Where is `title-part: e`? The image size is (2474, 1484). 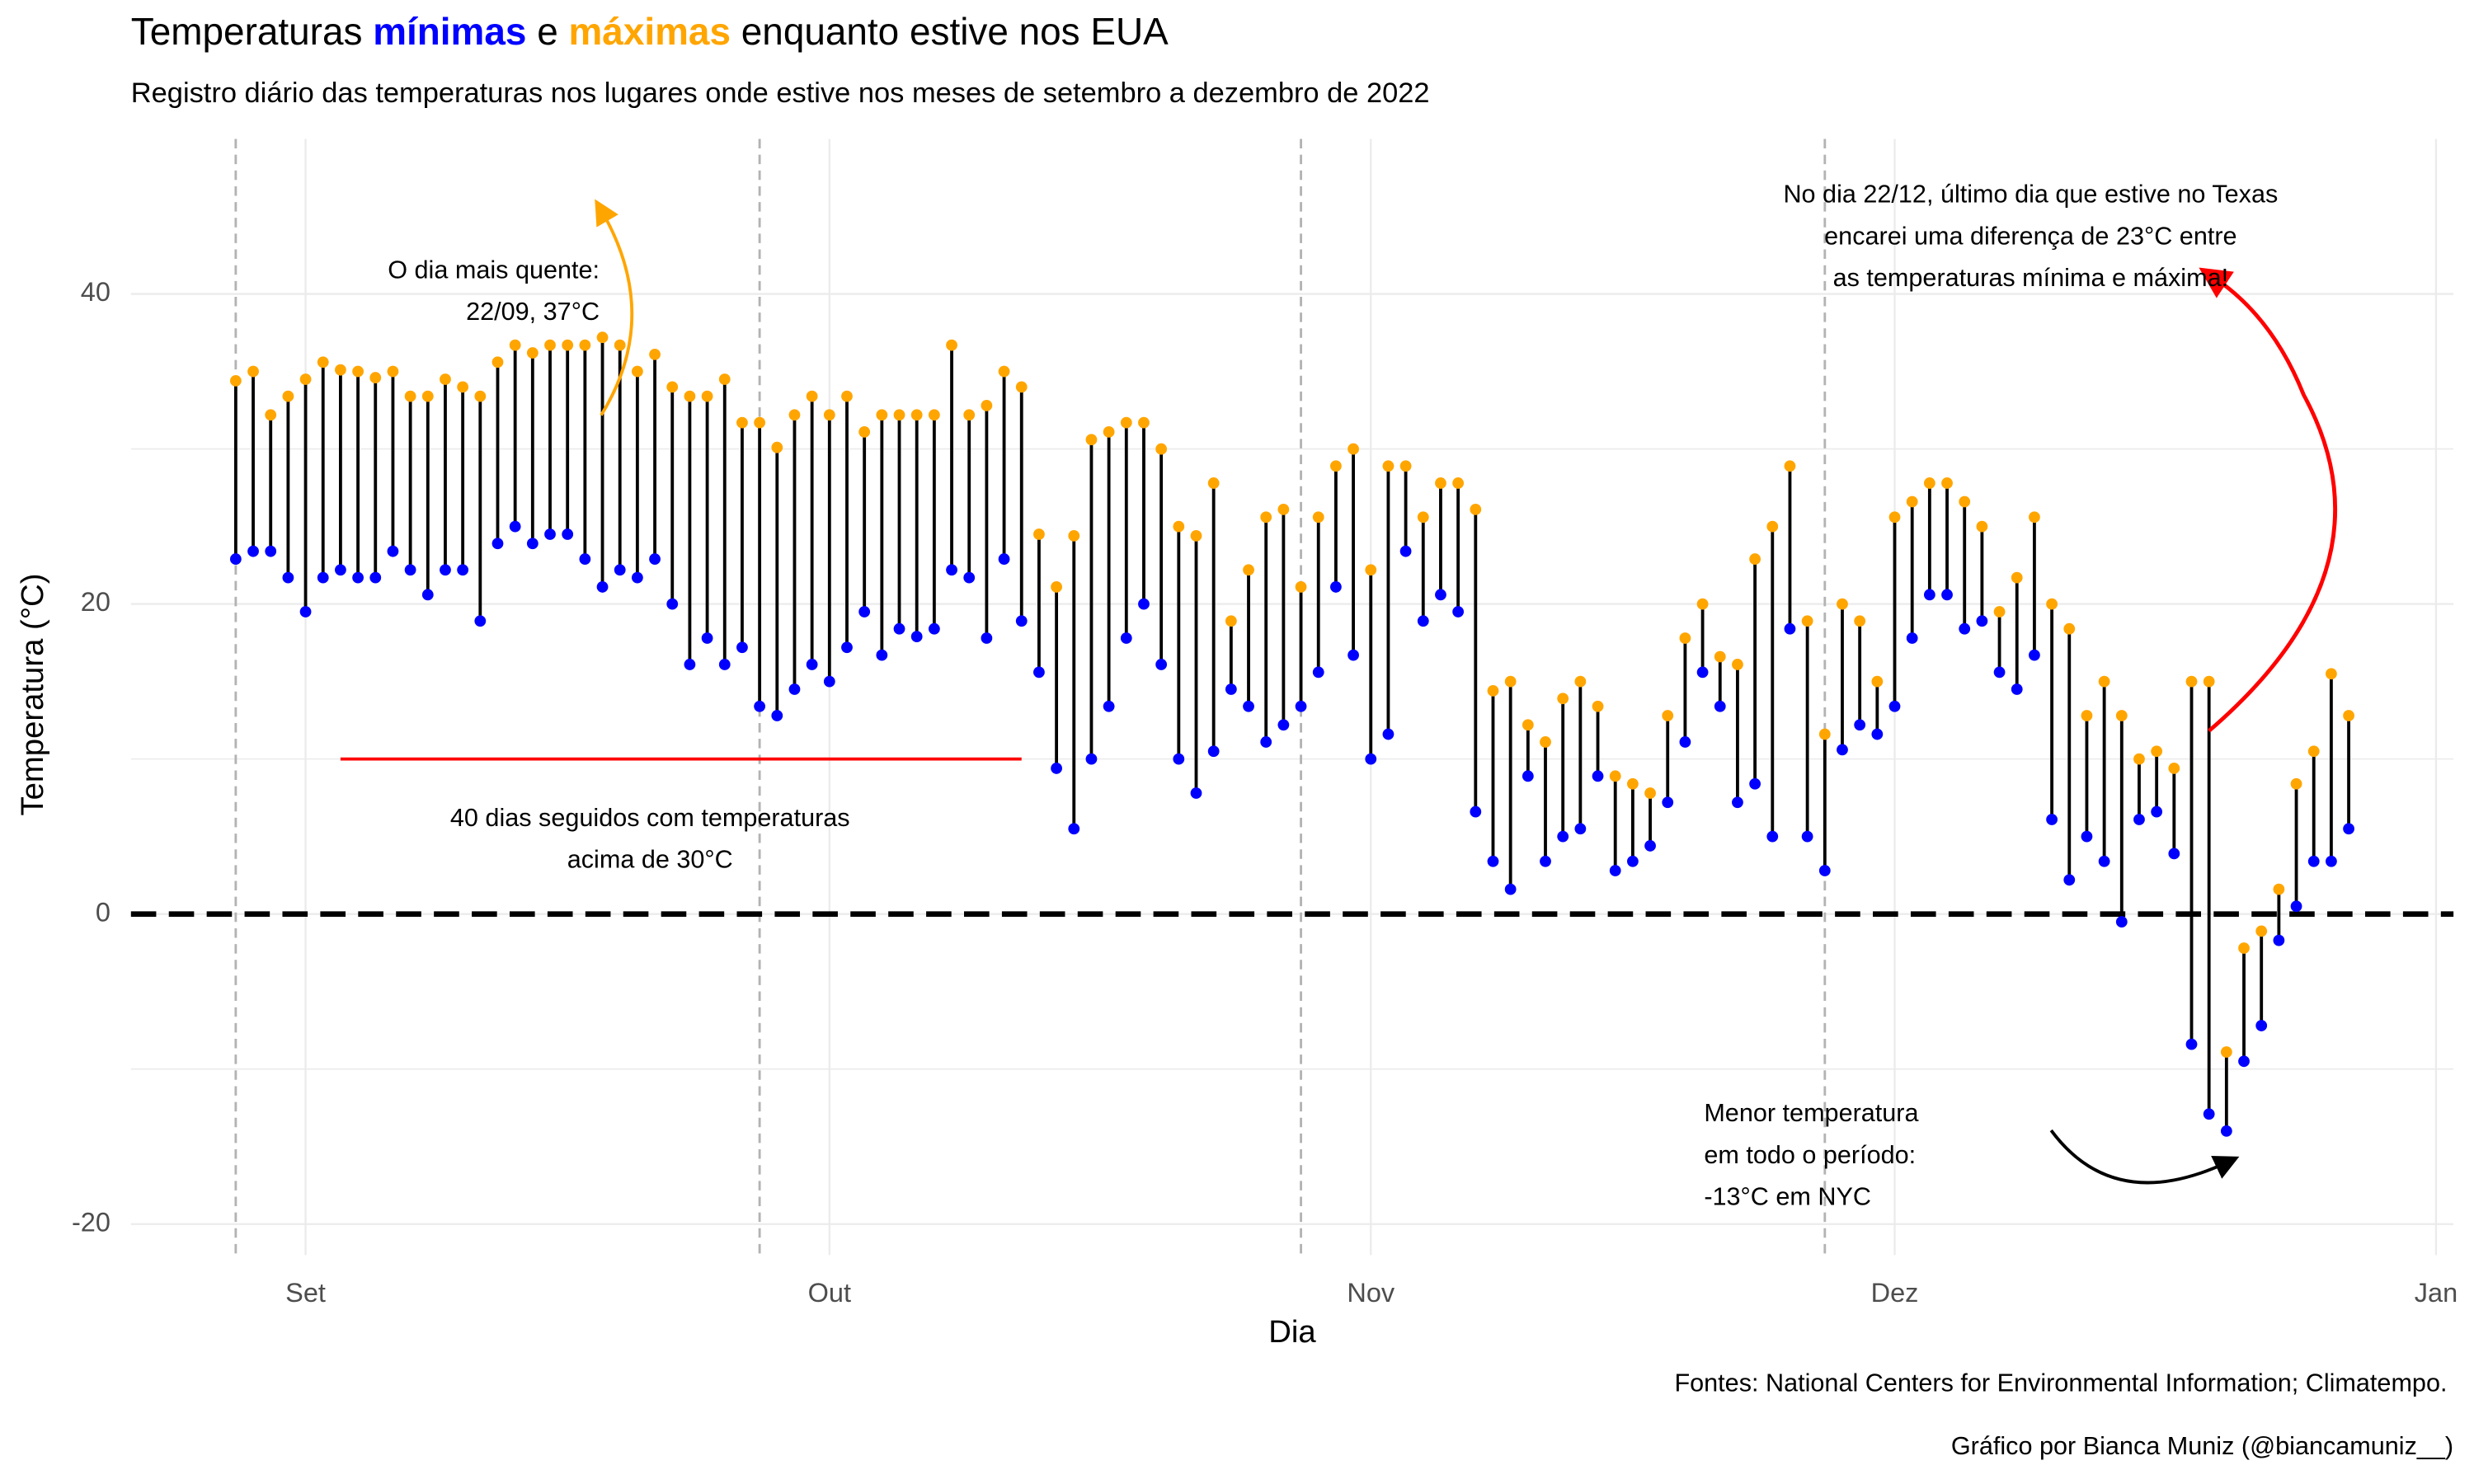 title-part: e is located at coordinates (547, 31).